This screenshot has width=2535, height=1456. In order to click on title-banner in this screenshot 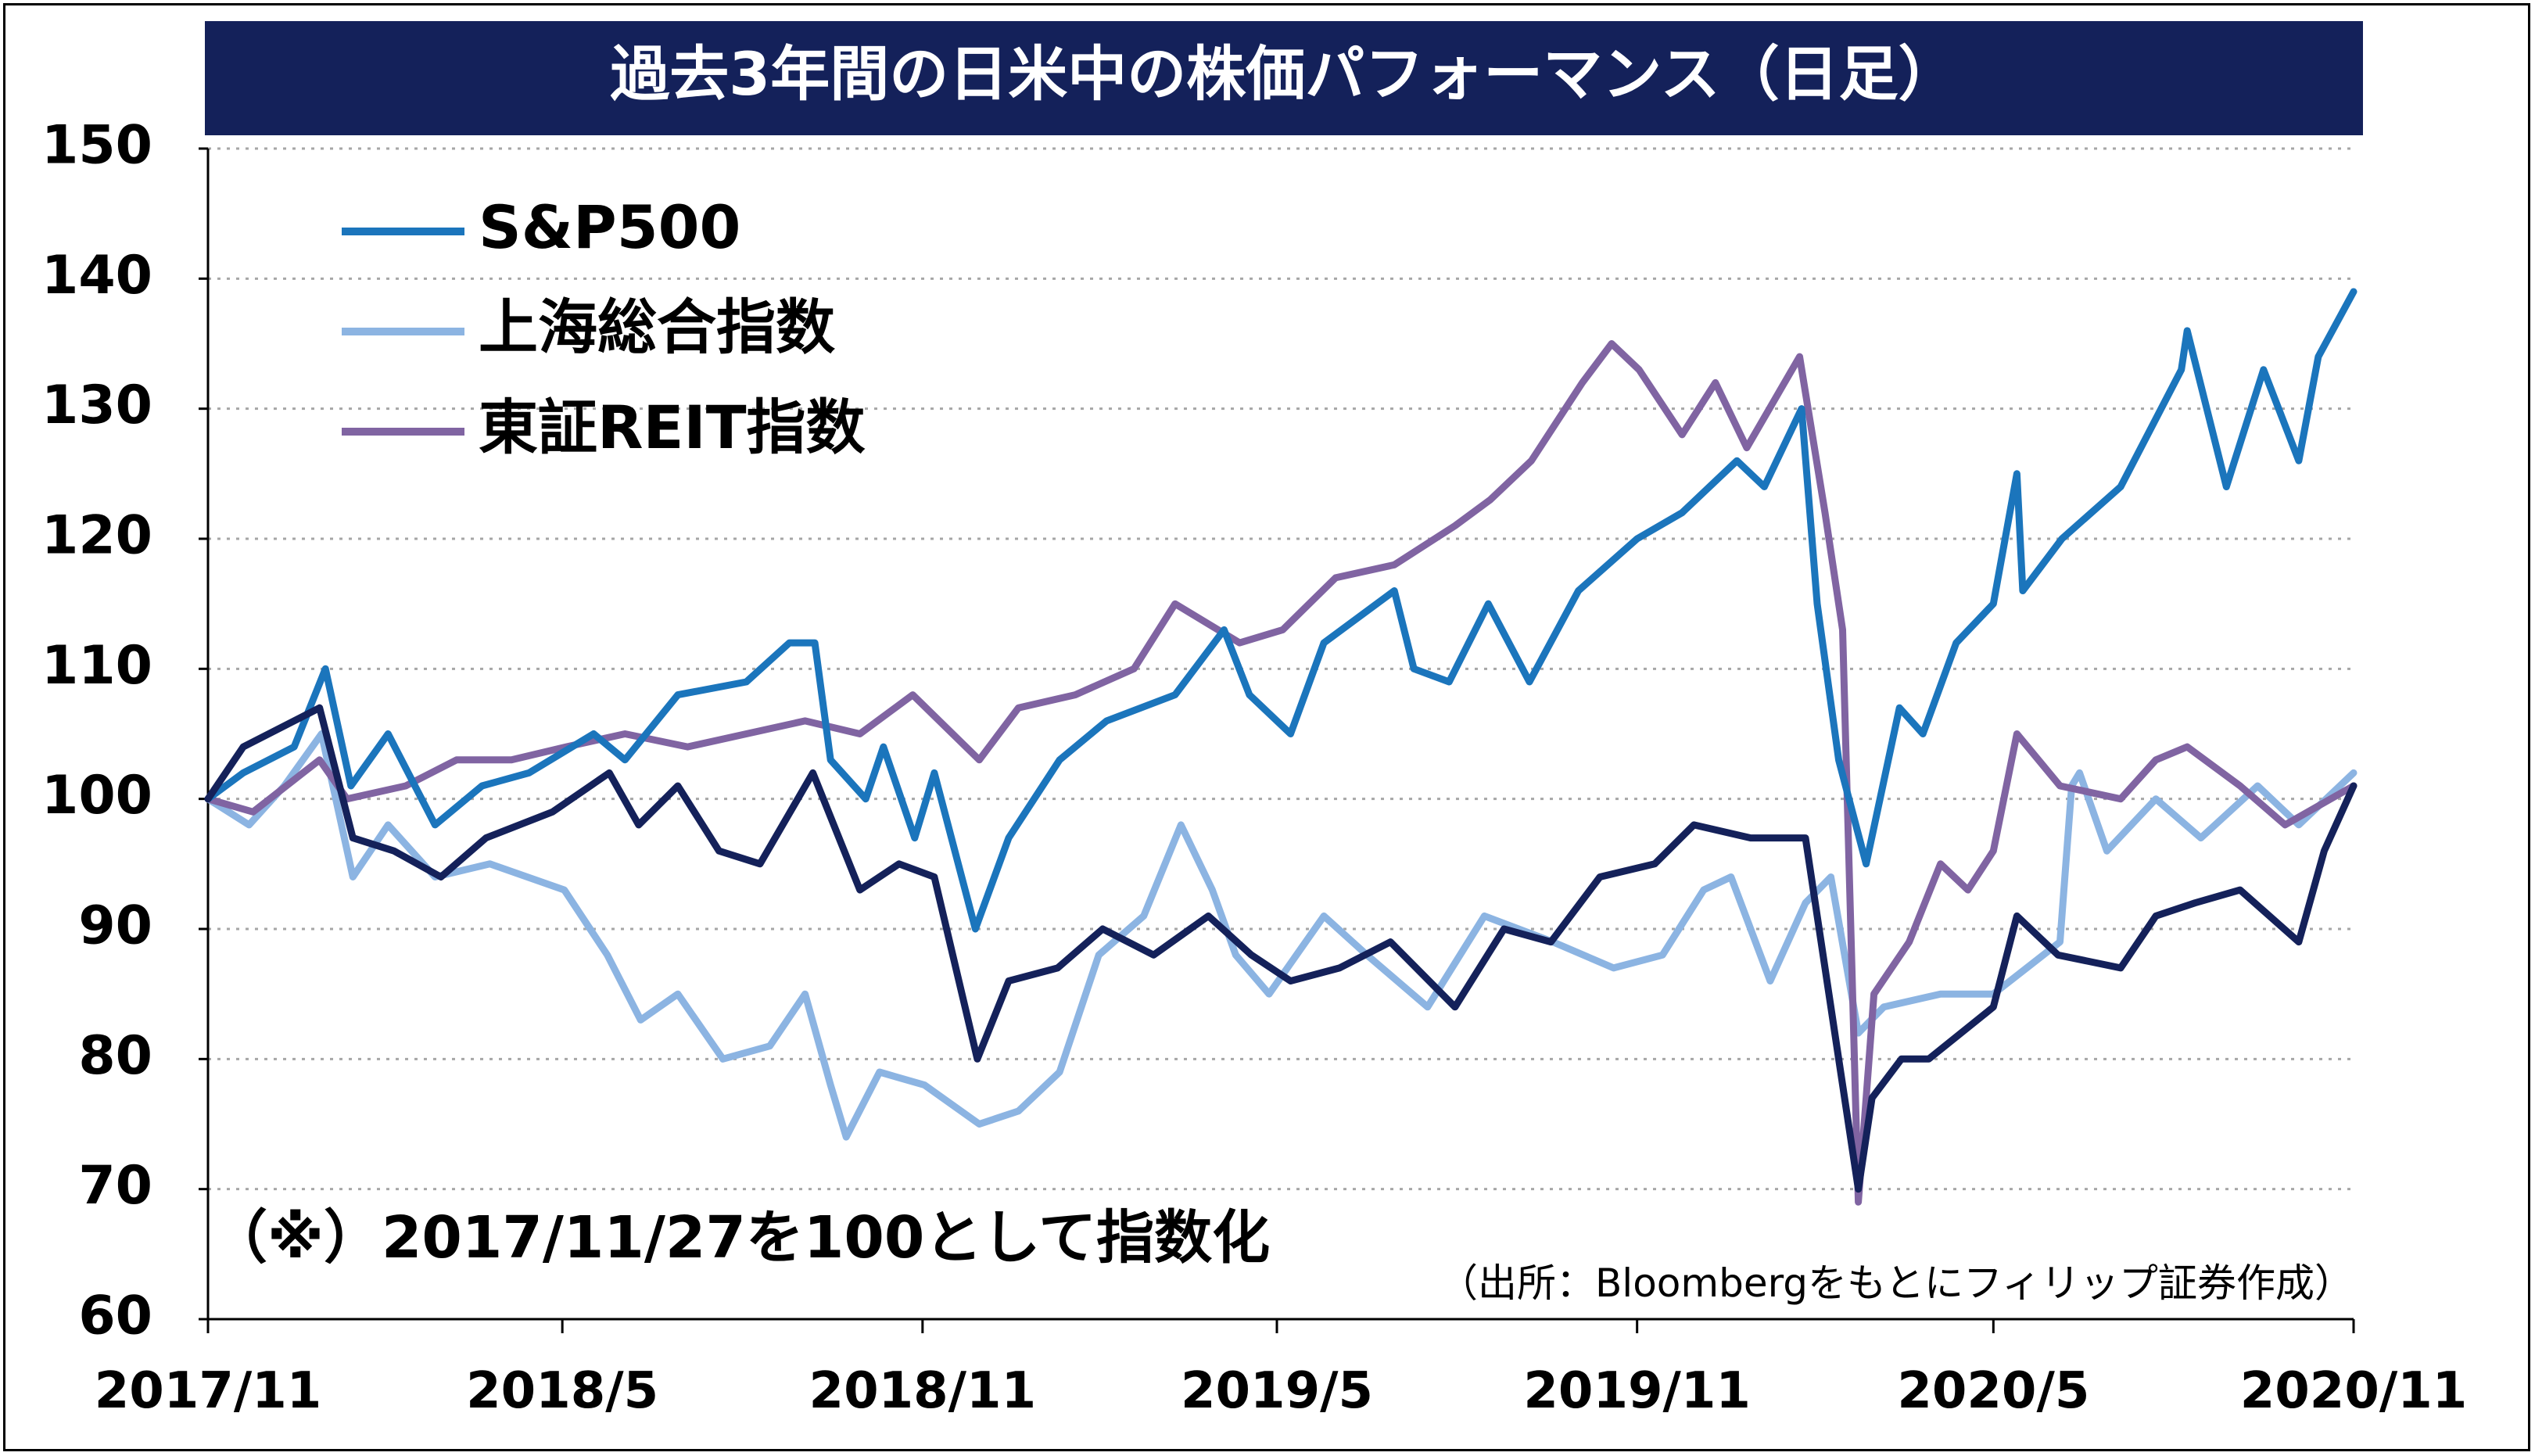, I will do `click(1284, 78)`.